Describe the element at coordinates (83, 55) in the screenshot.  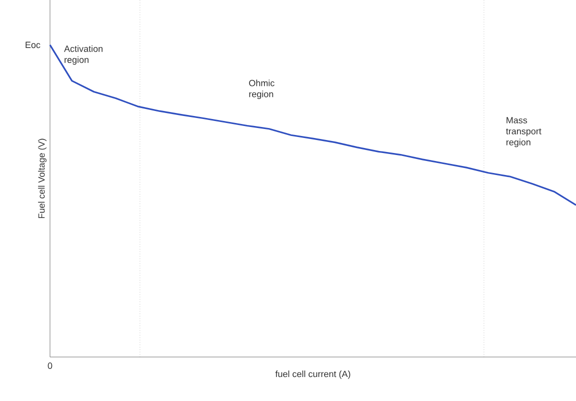
I see `annotation: Activation region` at that location.